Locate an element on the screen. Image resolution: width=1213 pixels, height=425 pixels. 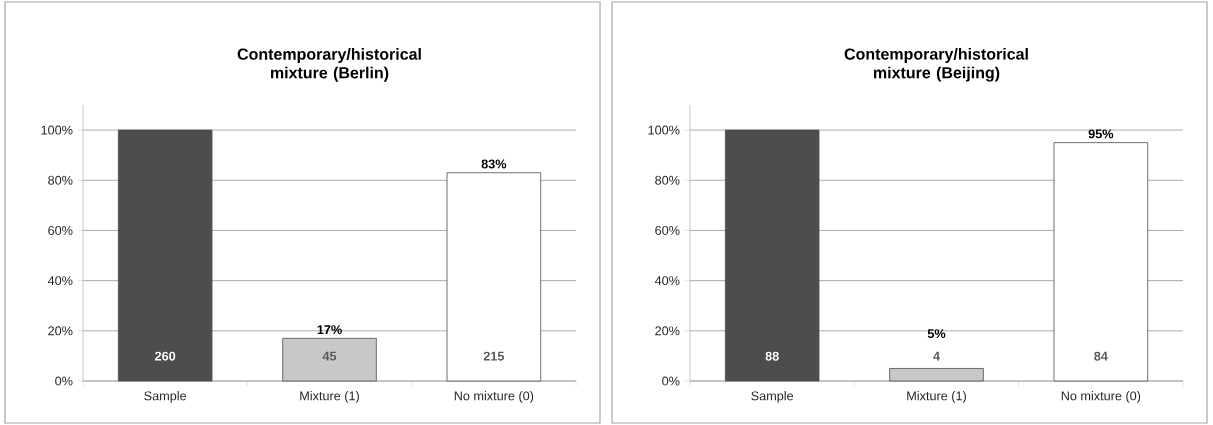
chart-title: Contemporary/historical mixture (Berlin) is located at coordinates (329, 65).